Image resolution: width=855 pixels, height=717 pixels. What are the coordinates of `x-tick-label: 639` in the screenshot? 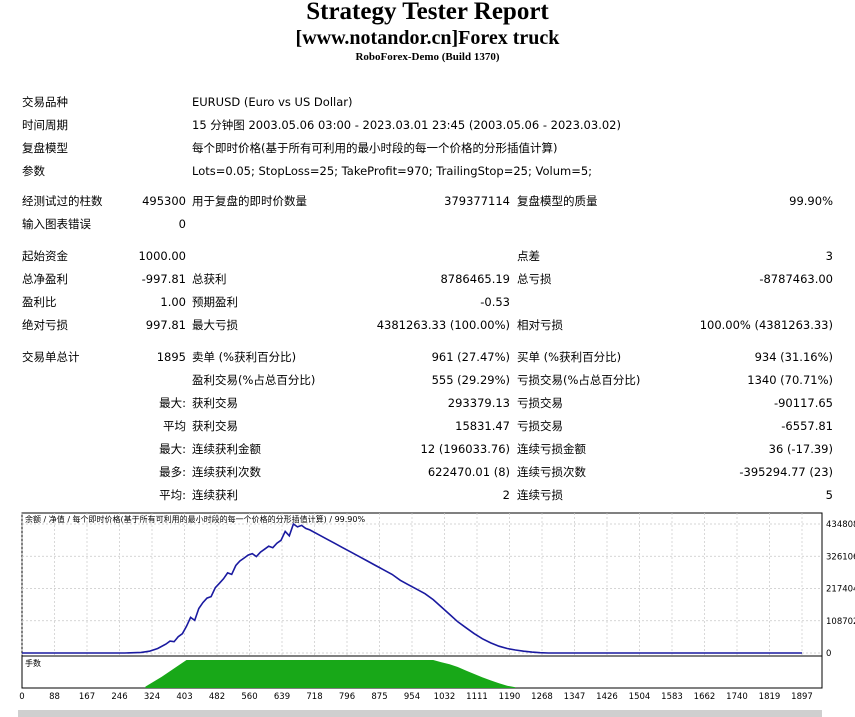 It's located at (282, 697).